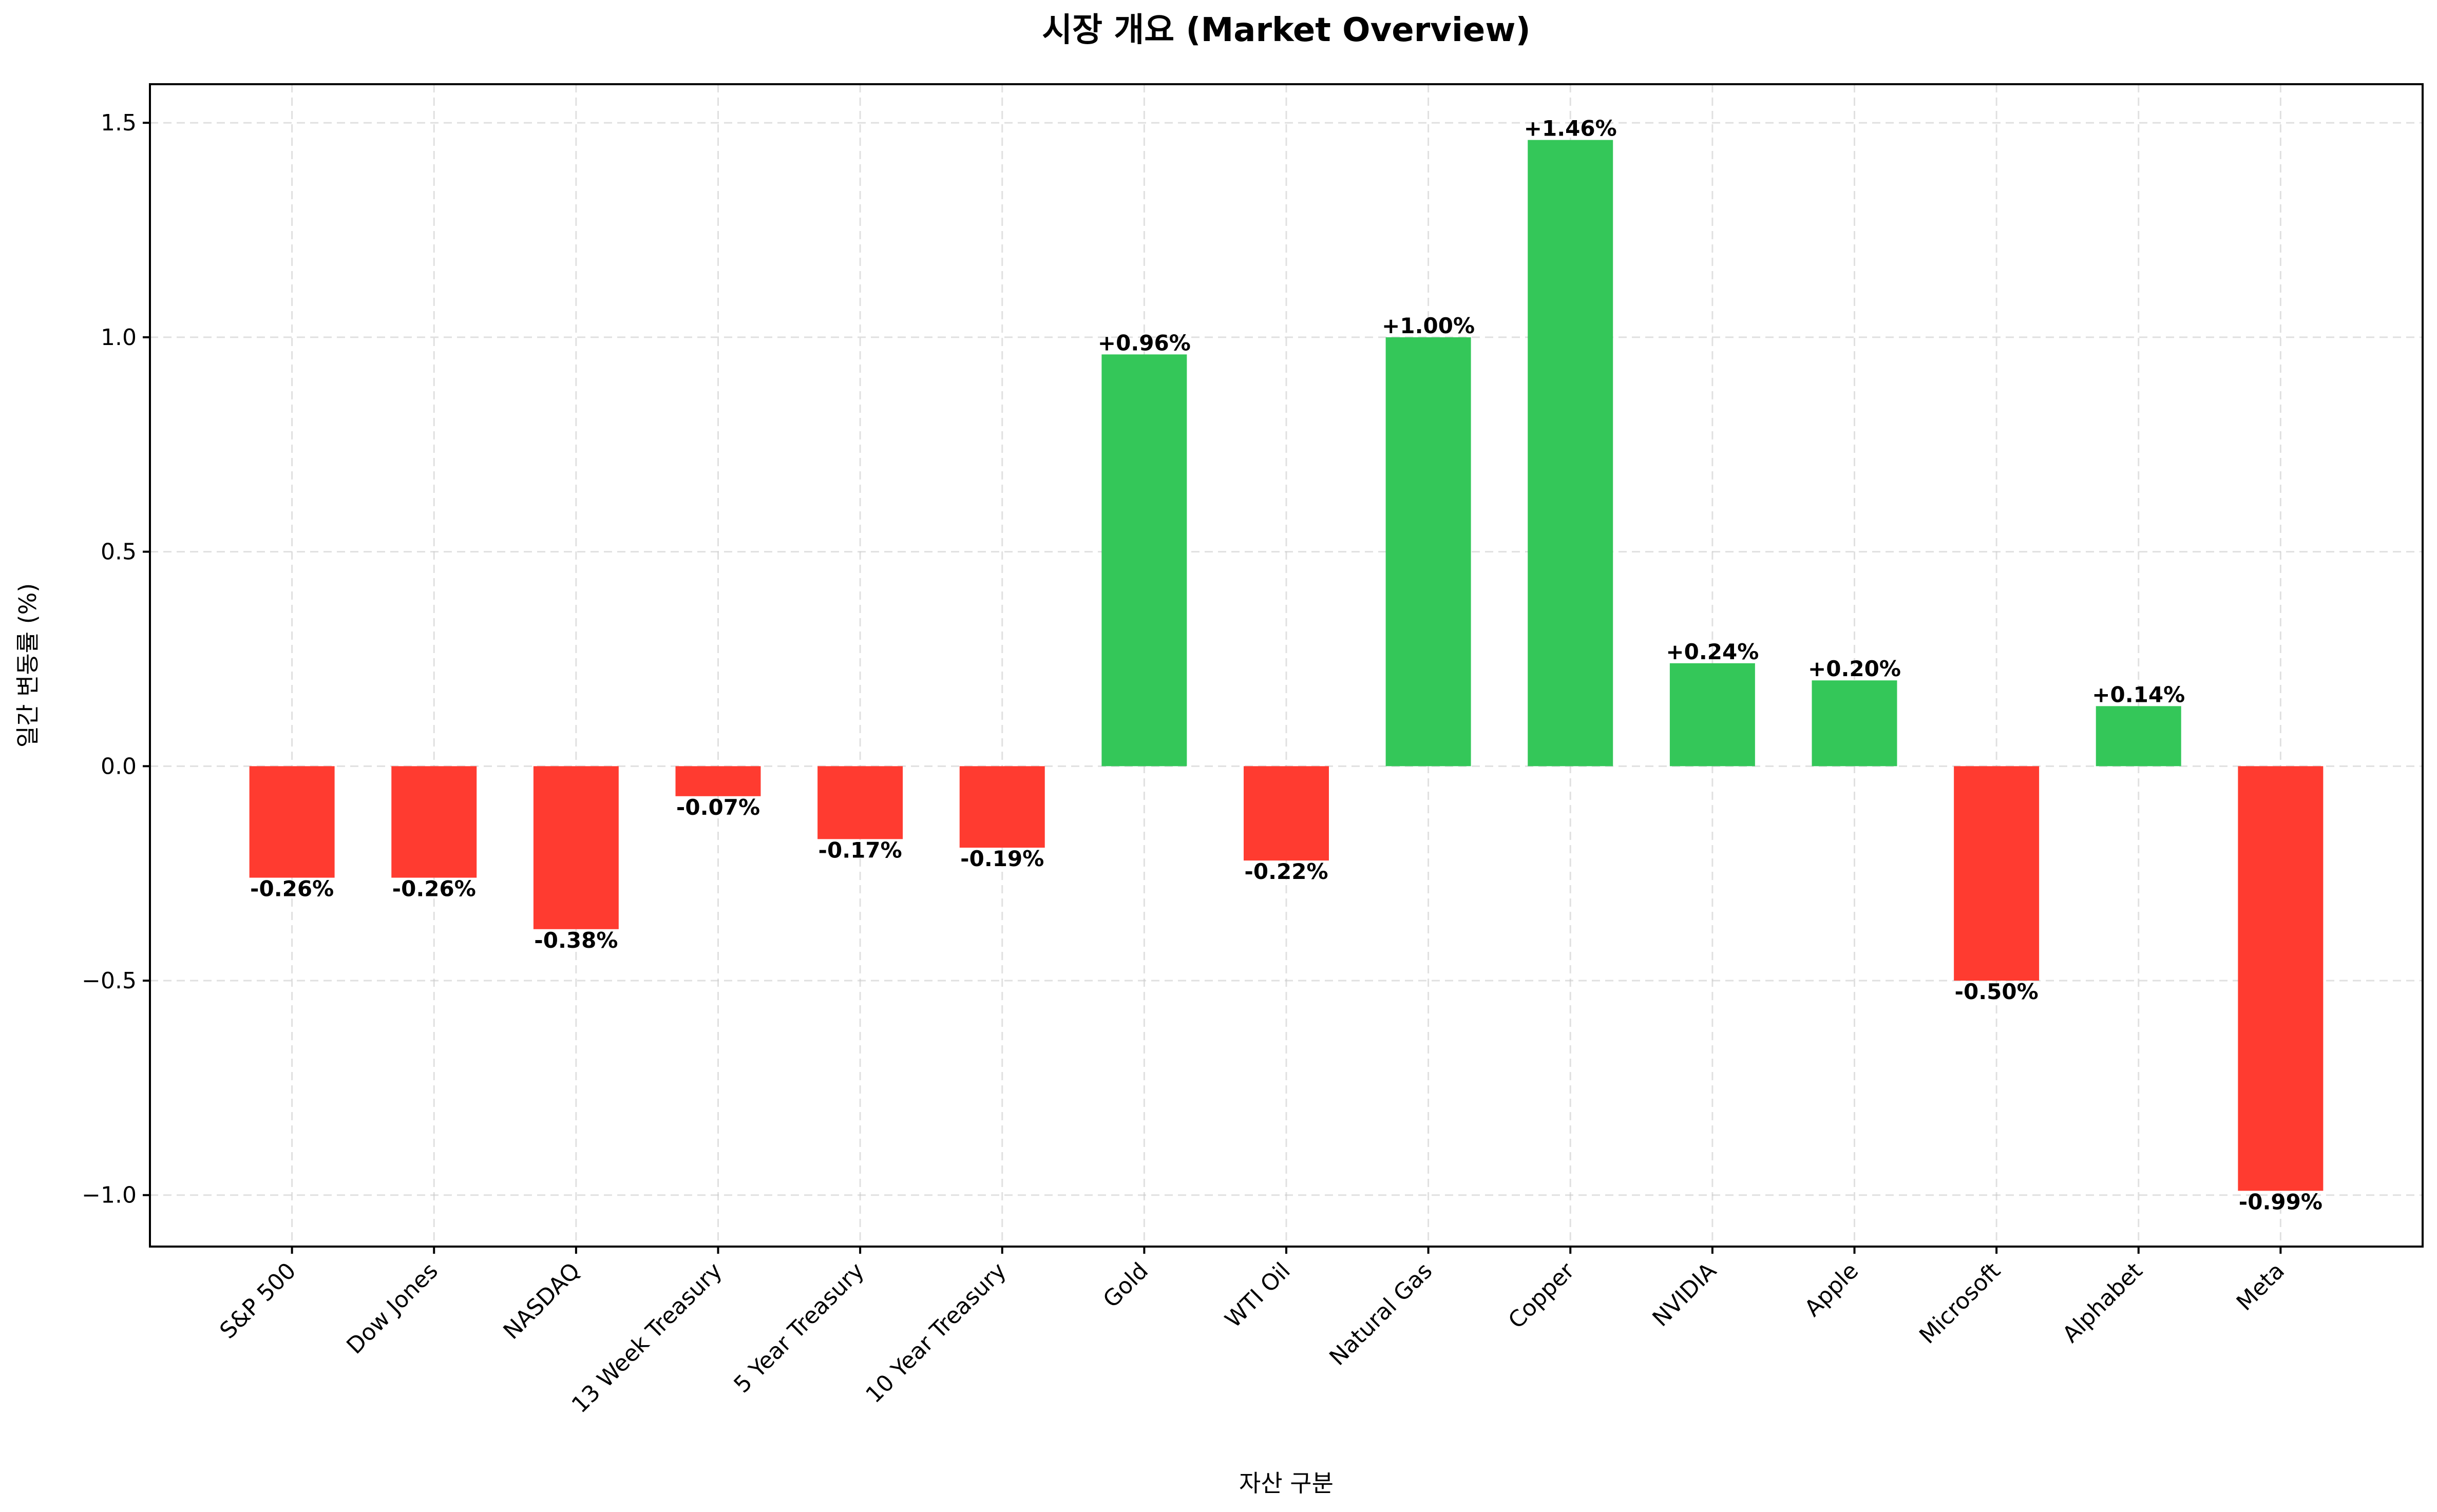 The height and width of the screenshot is (1512, 2437). What do you see at coordinates (1144, 343) in the screenshot?
I see `data-label: +0.96%` at bounding box center [1144, 343].